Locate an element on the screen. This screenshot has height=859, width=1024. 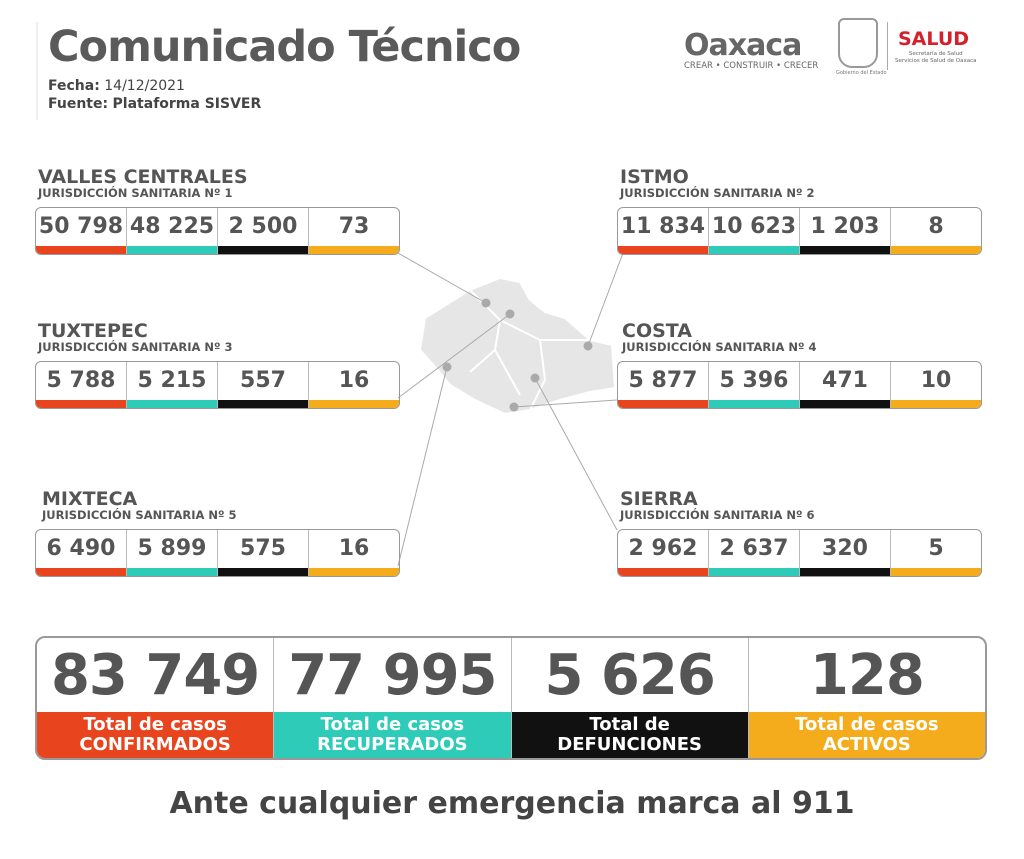
stat-value: 557 is located at coordinates (263, 380).